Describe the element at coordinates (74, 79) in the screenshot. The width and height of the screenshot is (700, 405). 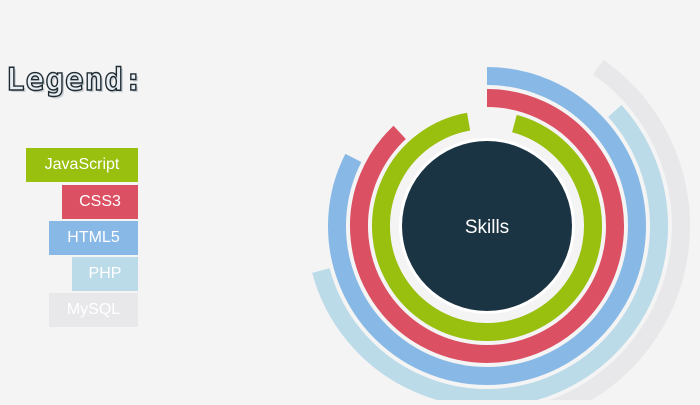
I see `legend-title: Legend:` at that location.